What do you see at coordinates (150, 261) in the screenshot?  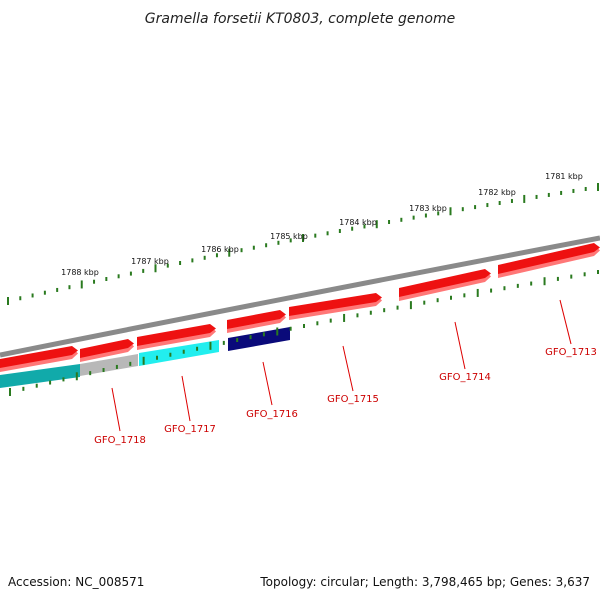 I see `kbp-label: 1787 kbp` at bounding box center [150, 261].